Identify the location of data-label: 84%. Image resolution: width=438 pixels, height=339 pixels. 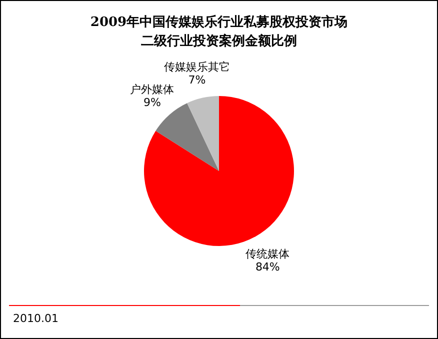
(267, 267).